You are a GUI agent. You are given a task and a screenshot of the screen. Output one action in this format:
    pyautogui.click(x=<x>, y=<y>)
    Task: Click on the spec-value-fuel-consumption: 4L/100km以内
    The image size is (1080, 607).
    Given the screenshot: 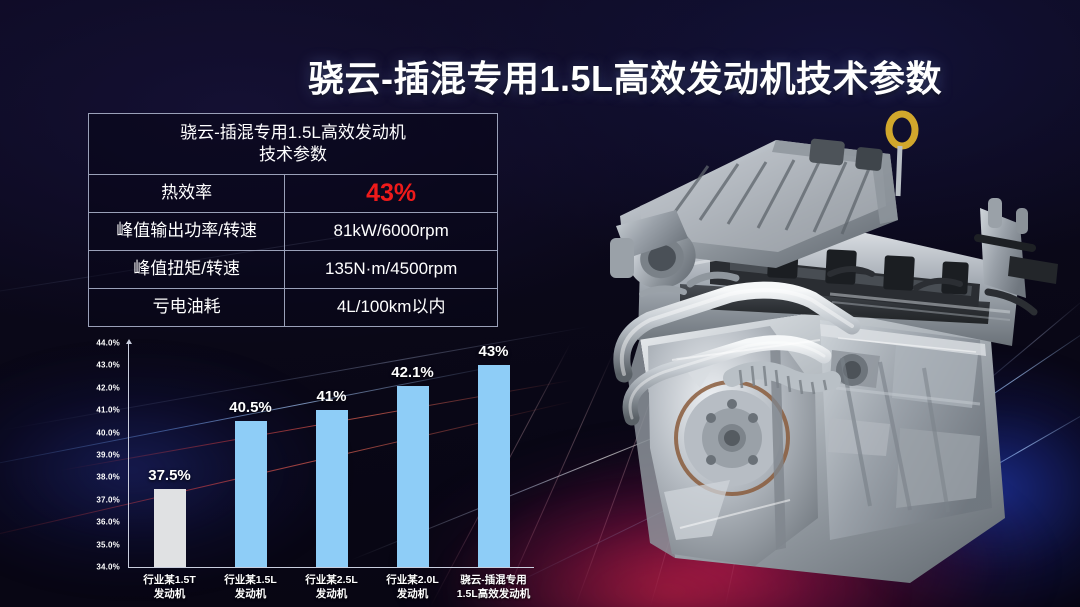 What is the action you would take?
    pyautogui.click(x=391, y=307)
    